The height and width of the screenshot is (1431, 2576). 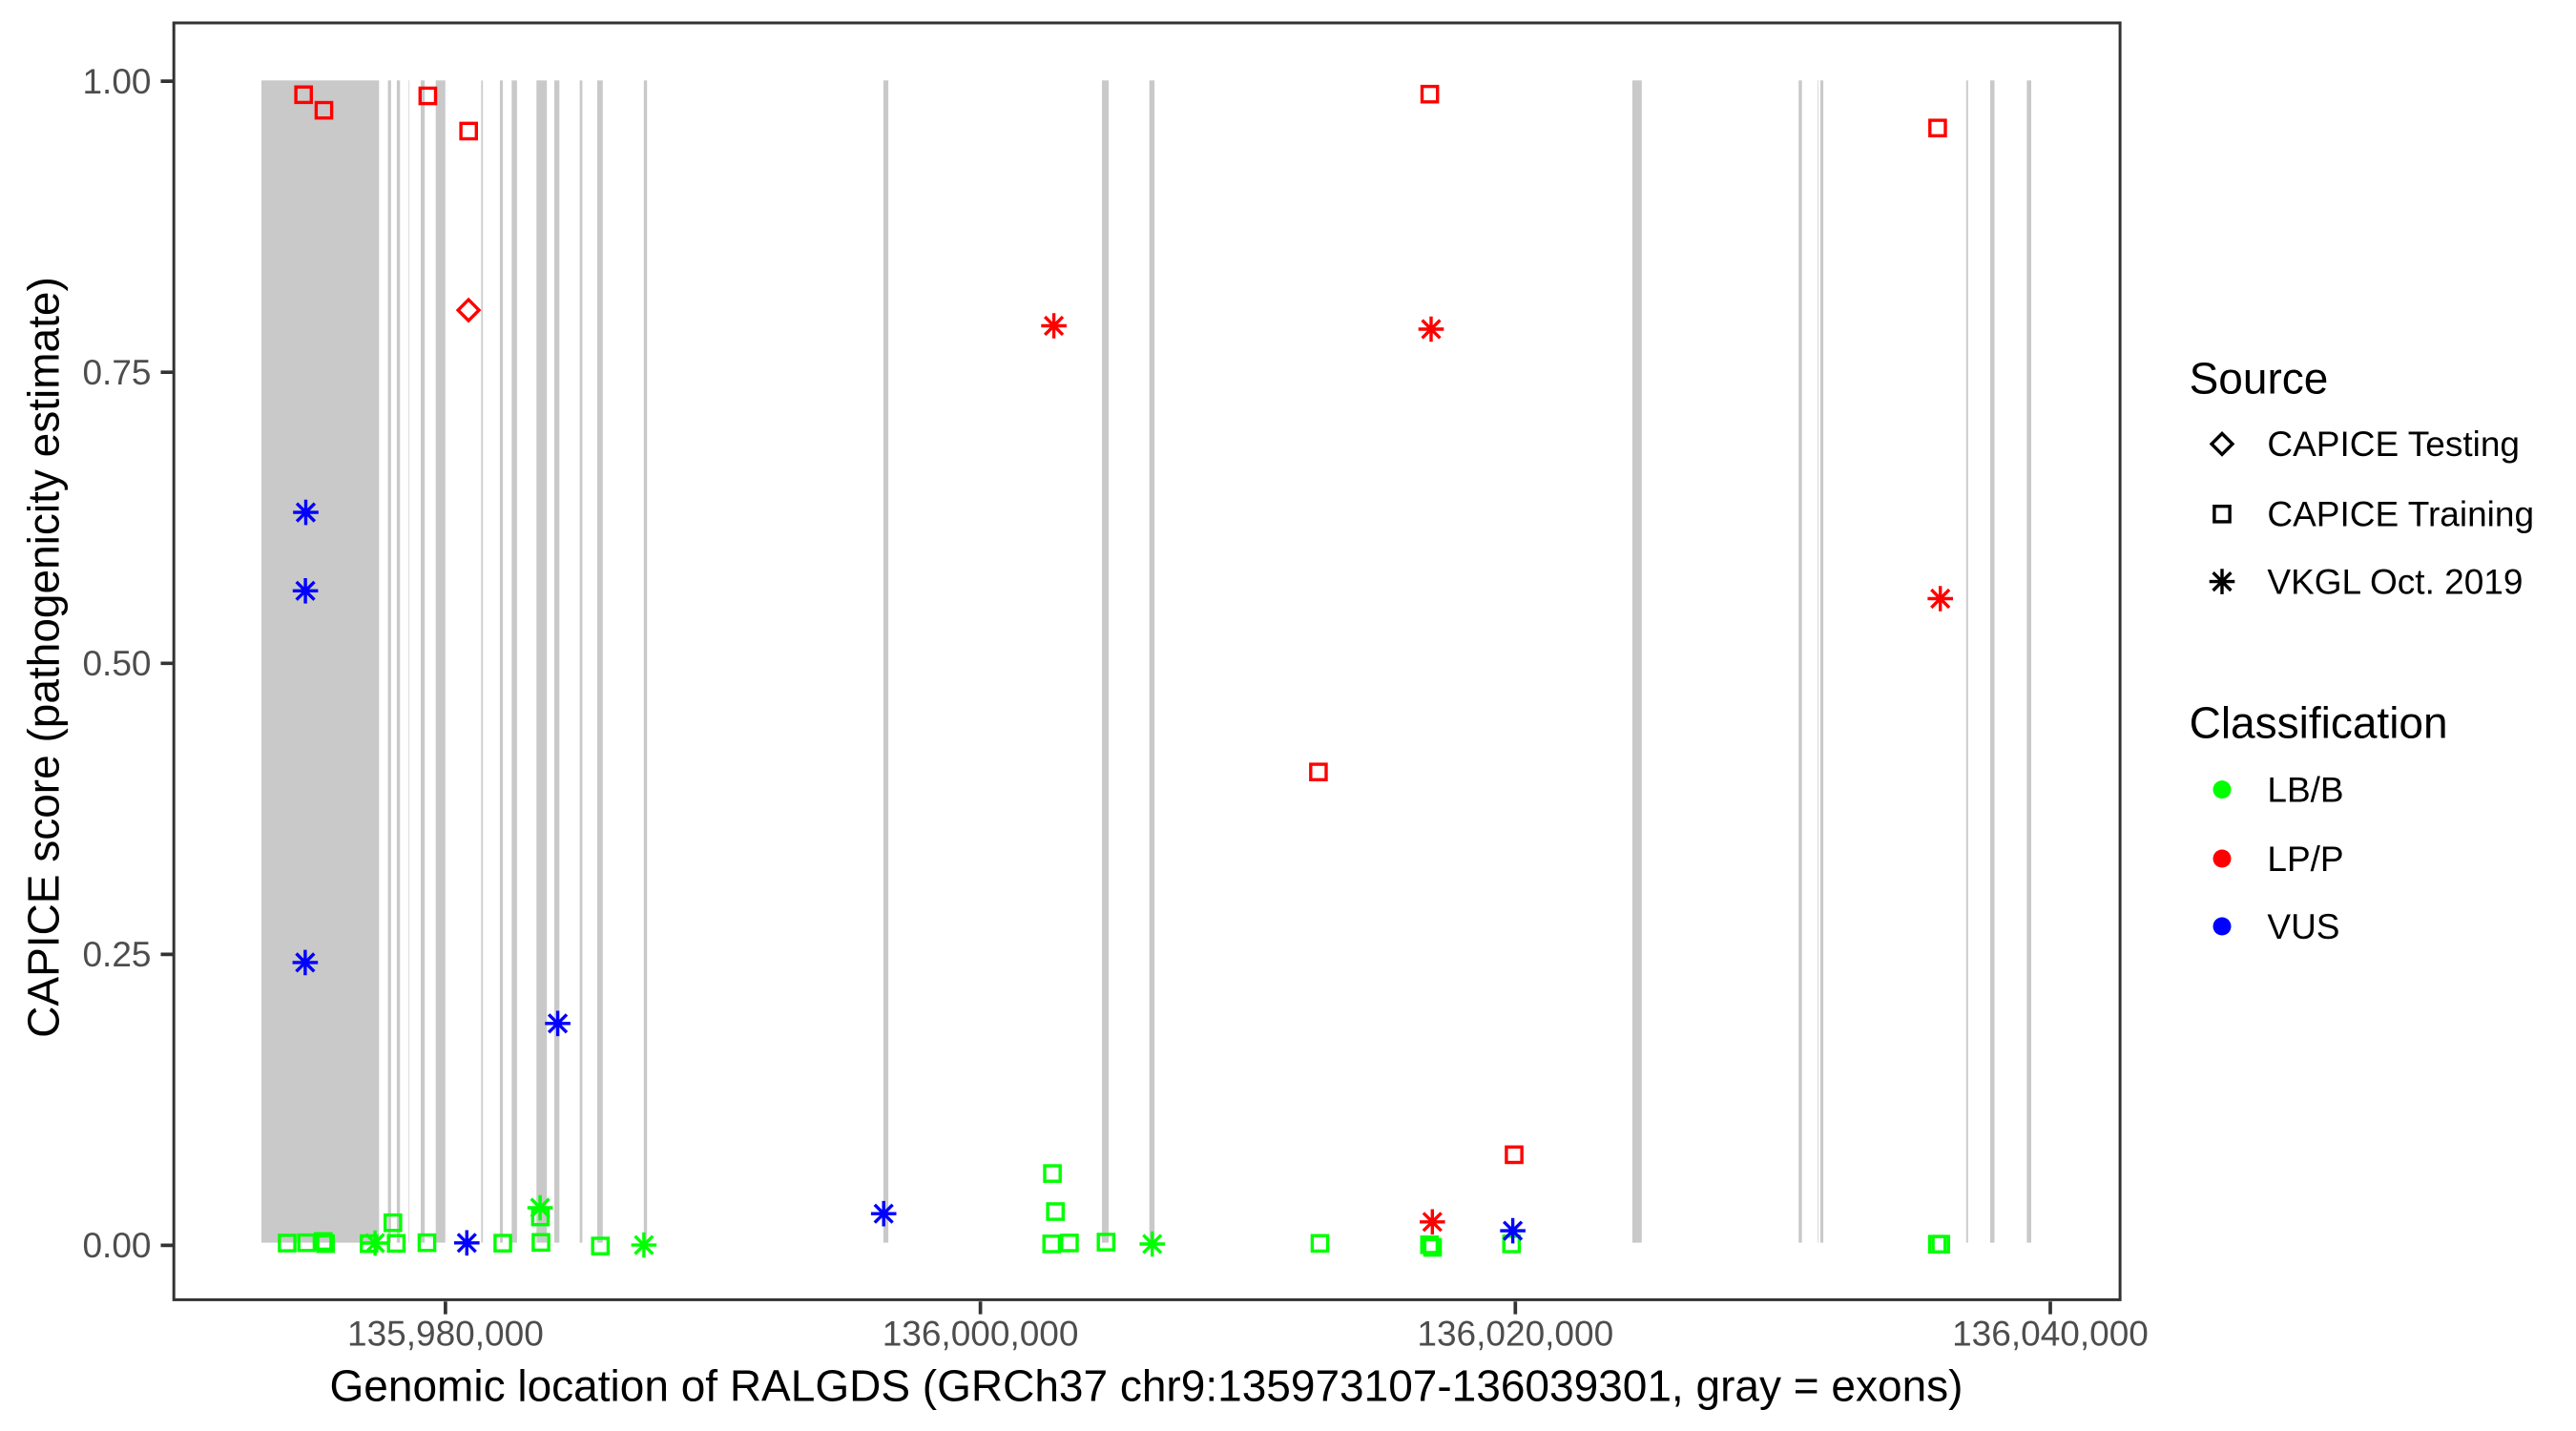 What do you see at coordinates (44, 657) in the screenshot?
I see `svg-text:CAPICE score (pathogenicity es: CAPICE score (pathogenicity estimate)` at bounding box center [44, 657].